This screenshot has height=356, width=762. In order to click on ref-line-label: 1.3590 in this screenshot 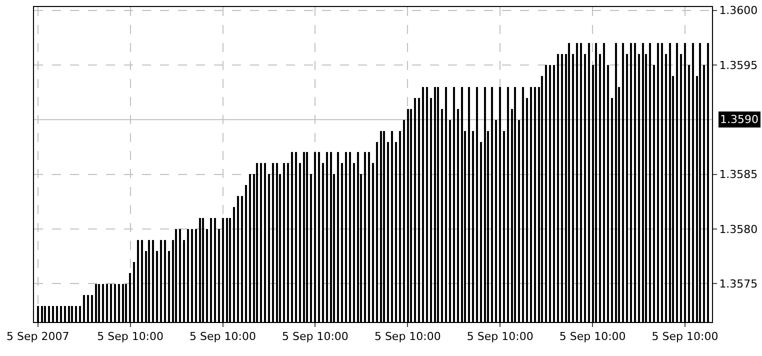, I will do `click(739, 119)`.